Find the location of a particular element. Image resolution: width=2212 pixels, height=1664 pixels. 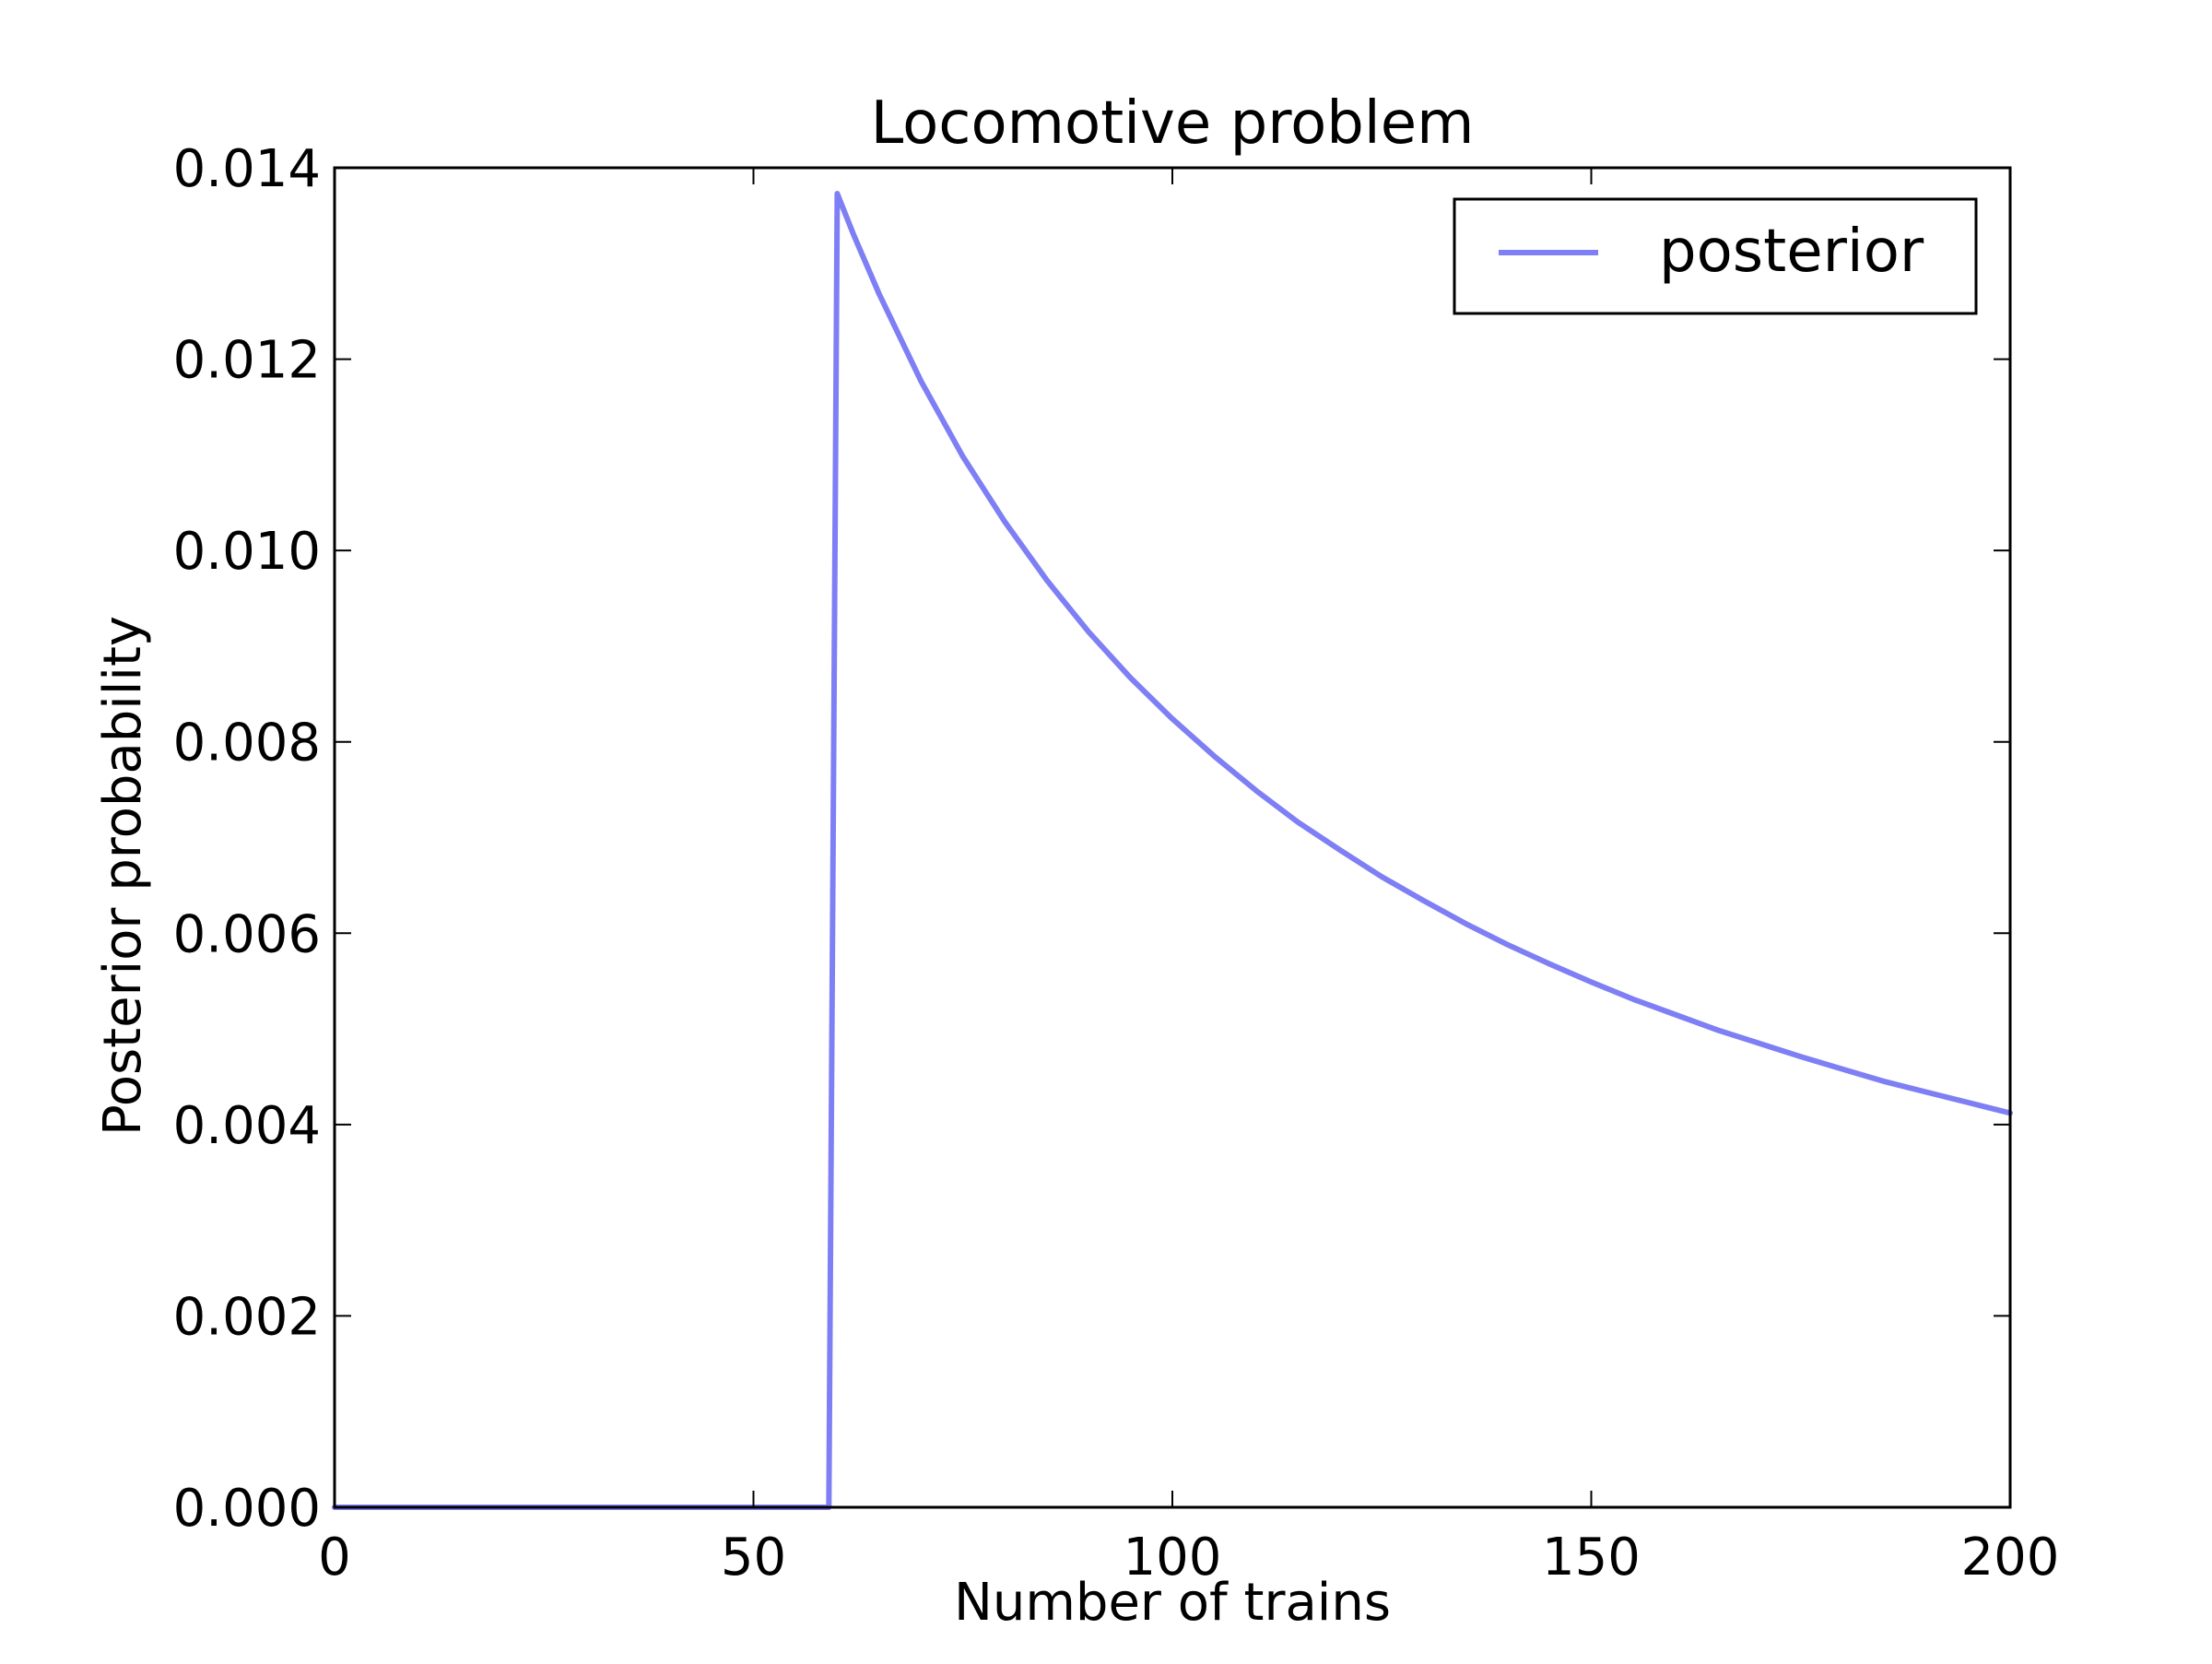

legend-box is located at coordinates (1715, 256).